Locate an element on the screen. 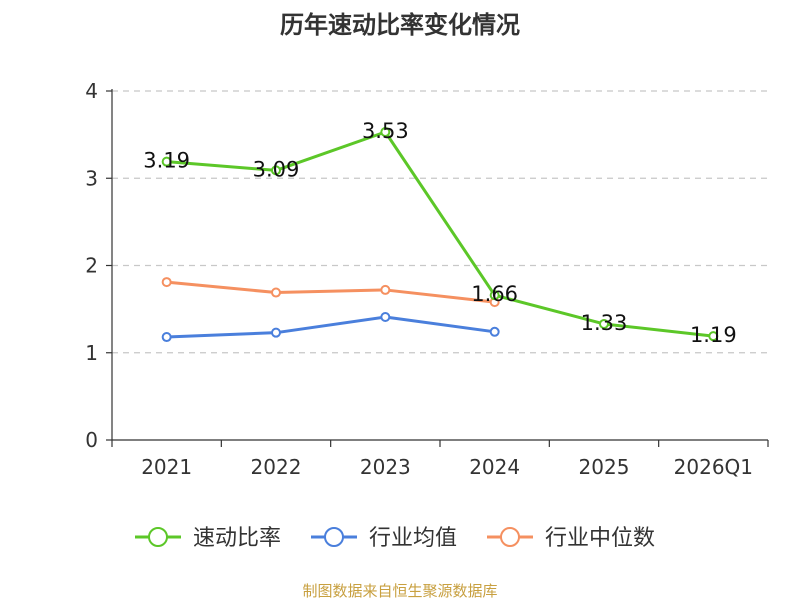  data-label: 3.09 is located at coordinates (276, 169).